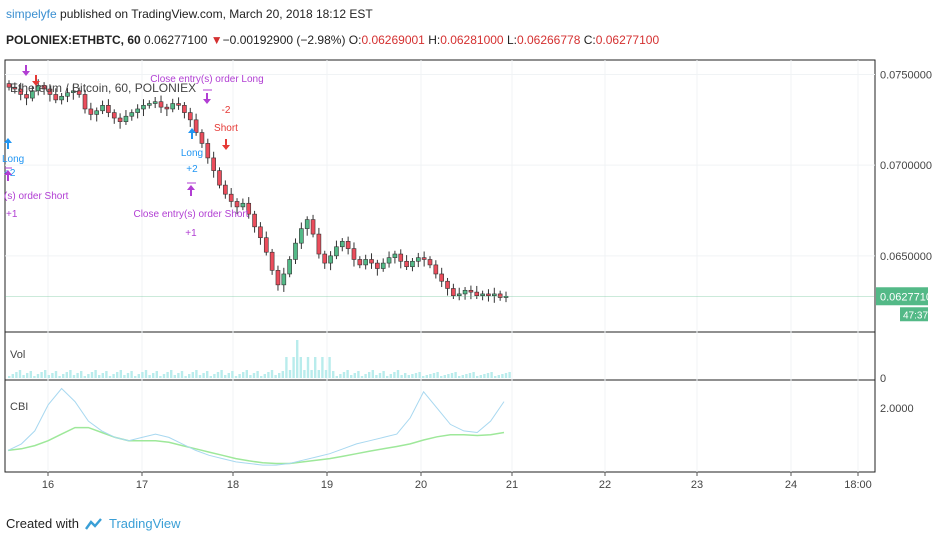 This screenshot has height=550, width=932. What do you see at coordinates (512, 485) in the screenshot?
I see `time-tick-label: 21` at bounding box center [512, 485].